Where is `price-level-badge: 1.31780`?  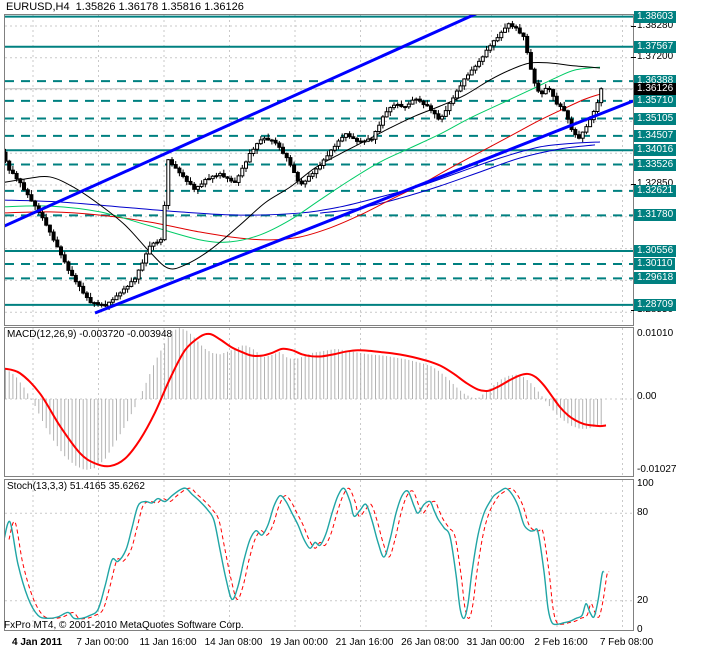 price-level-badge: 1.31780 is located at coordinates (655, 215).